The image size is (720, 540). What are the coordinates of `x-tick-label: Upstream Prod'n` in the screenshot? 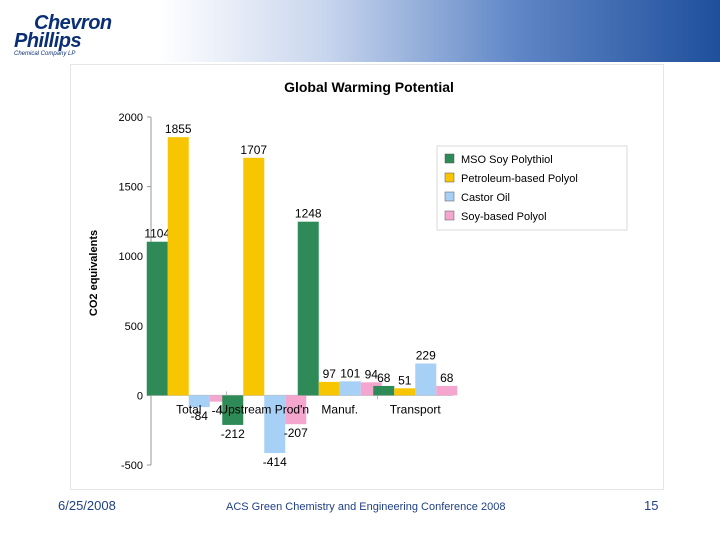 It's located at (264, 409).